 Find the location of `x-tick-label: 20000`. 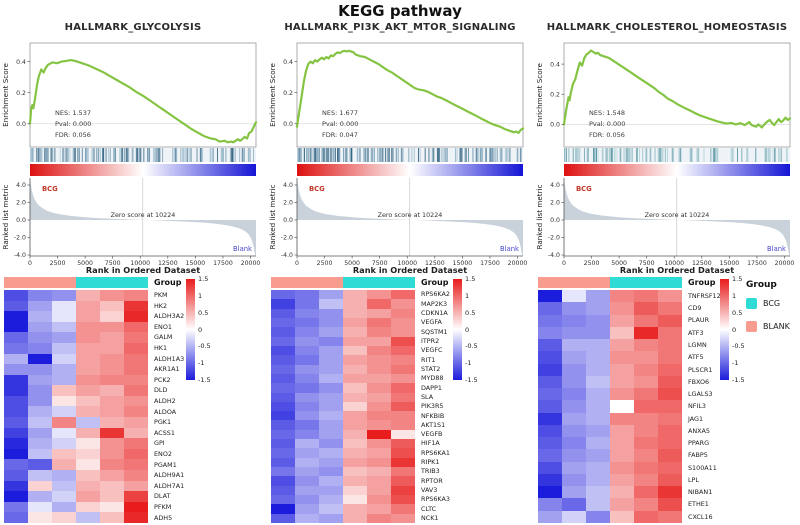

x-tick-label: 20000 is located at coordinates (518, 263).